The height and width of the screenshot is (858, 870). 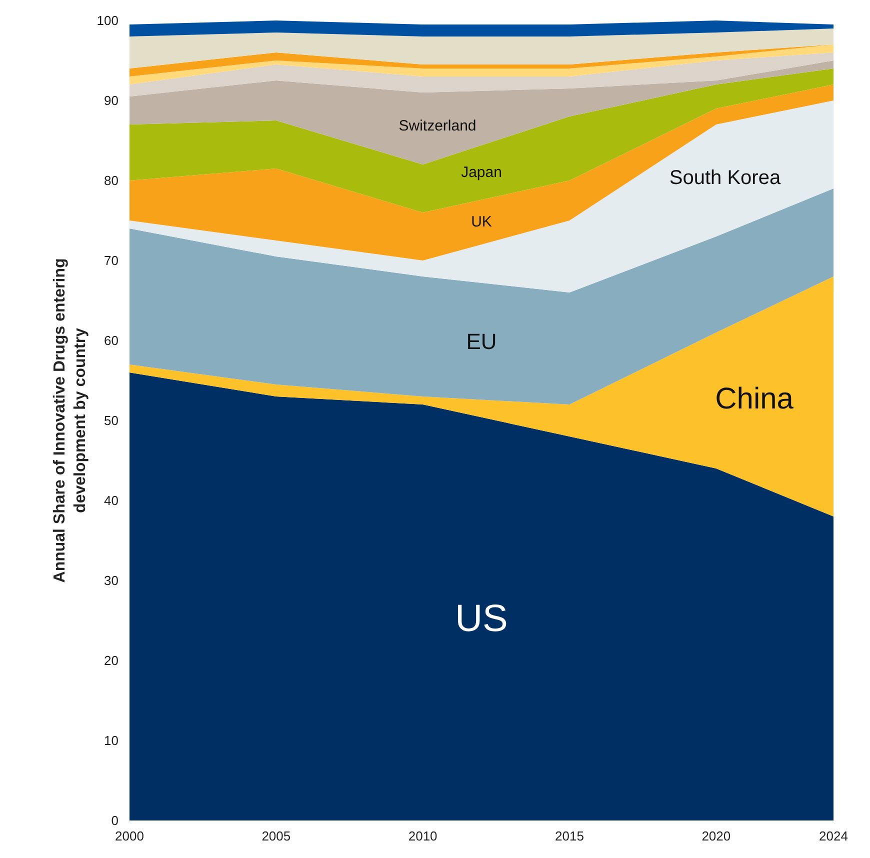 I want to click on series-label: Switzerland, so click(x=437, y=125).